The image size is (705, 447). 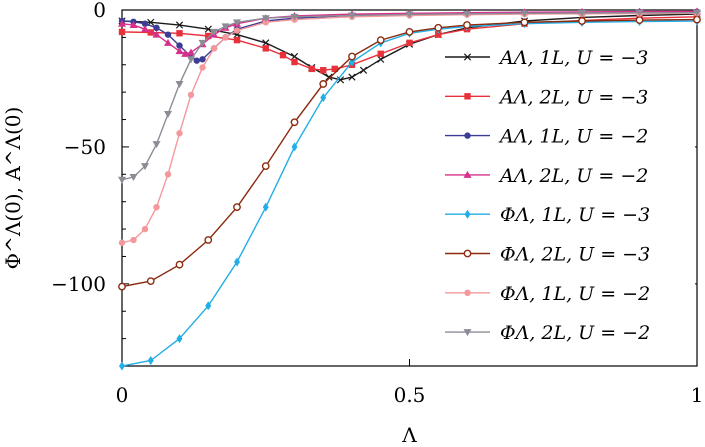 I want to click on y-tick-label: −50, so click(x=85, y=147).